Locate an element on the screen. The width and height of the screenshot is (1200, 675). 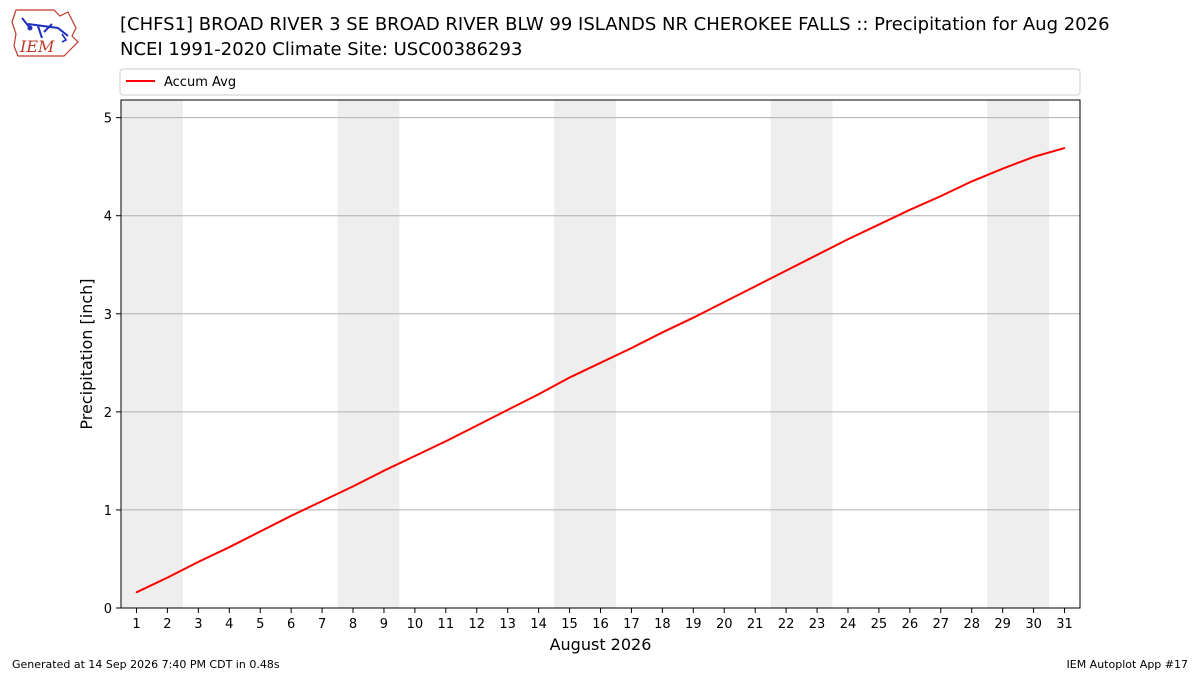
x-tick-label-30: 30 is located at coordinates (1033, 624).